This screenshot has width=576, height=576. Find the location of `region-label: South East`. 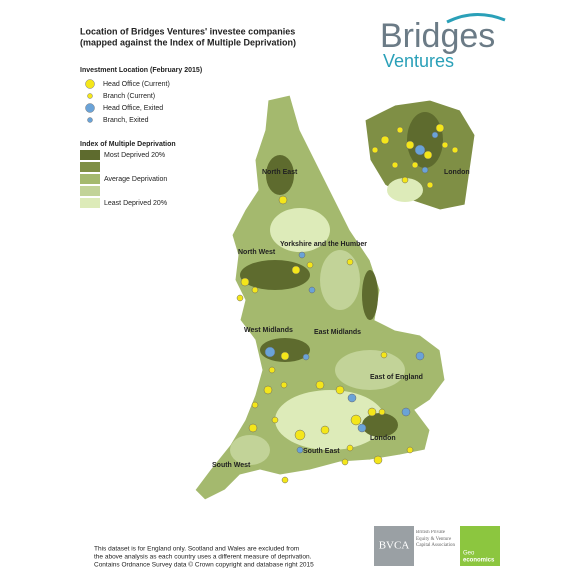

region-label: South East is located at coordinates (321, 451).